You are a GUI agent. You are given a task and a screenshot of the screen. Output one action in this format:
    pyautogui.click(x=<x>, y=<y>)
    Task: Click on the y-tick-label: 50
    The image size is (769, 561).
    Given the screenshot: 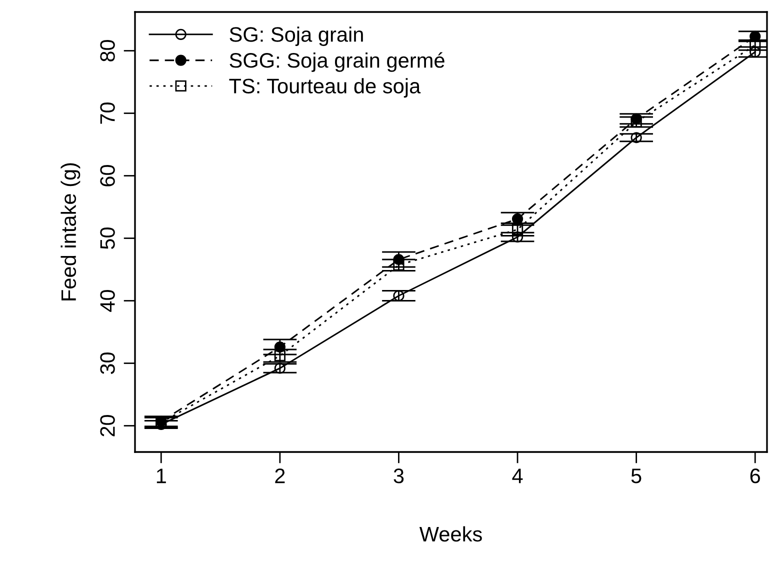 What is the action you would take?
    pyautogui.click(x=107, y=238)
    